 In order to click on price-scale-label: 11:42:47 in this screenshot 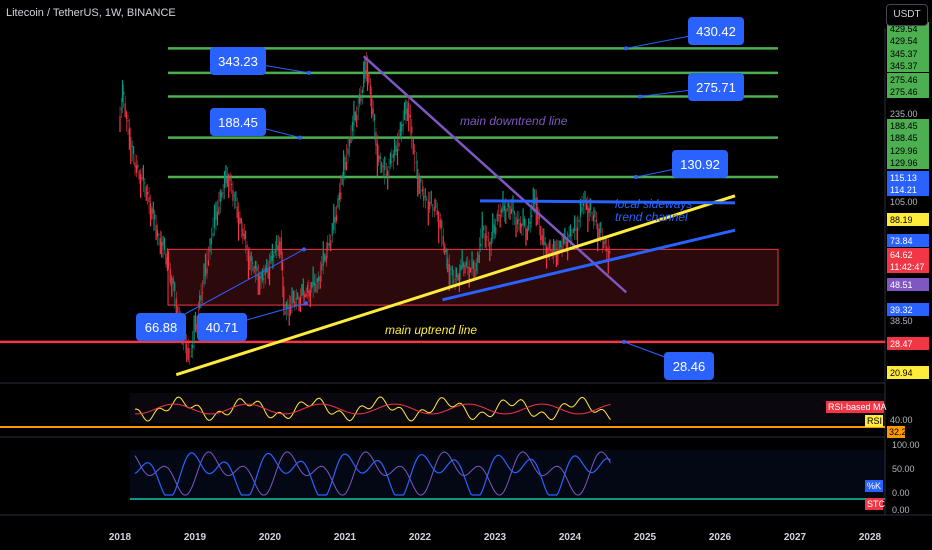, I will do `click(907, 267)`.